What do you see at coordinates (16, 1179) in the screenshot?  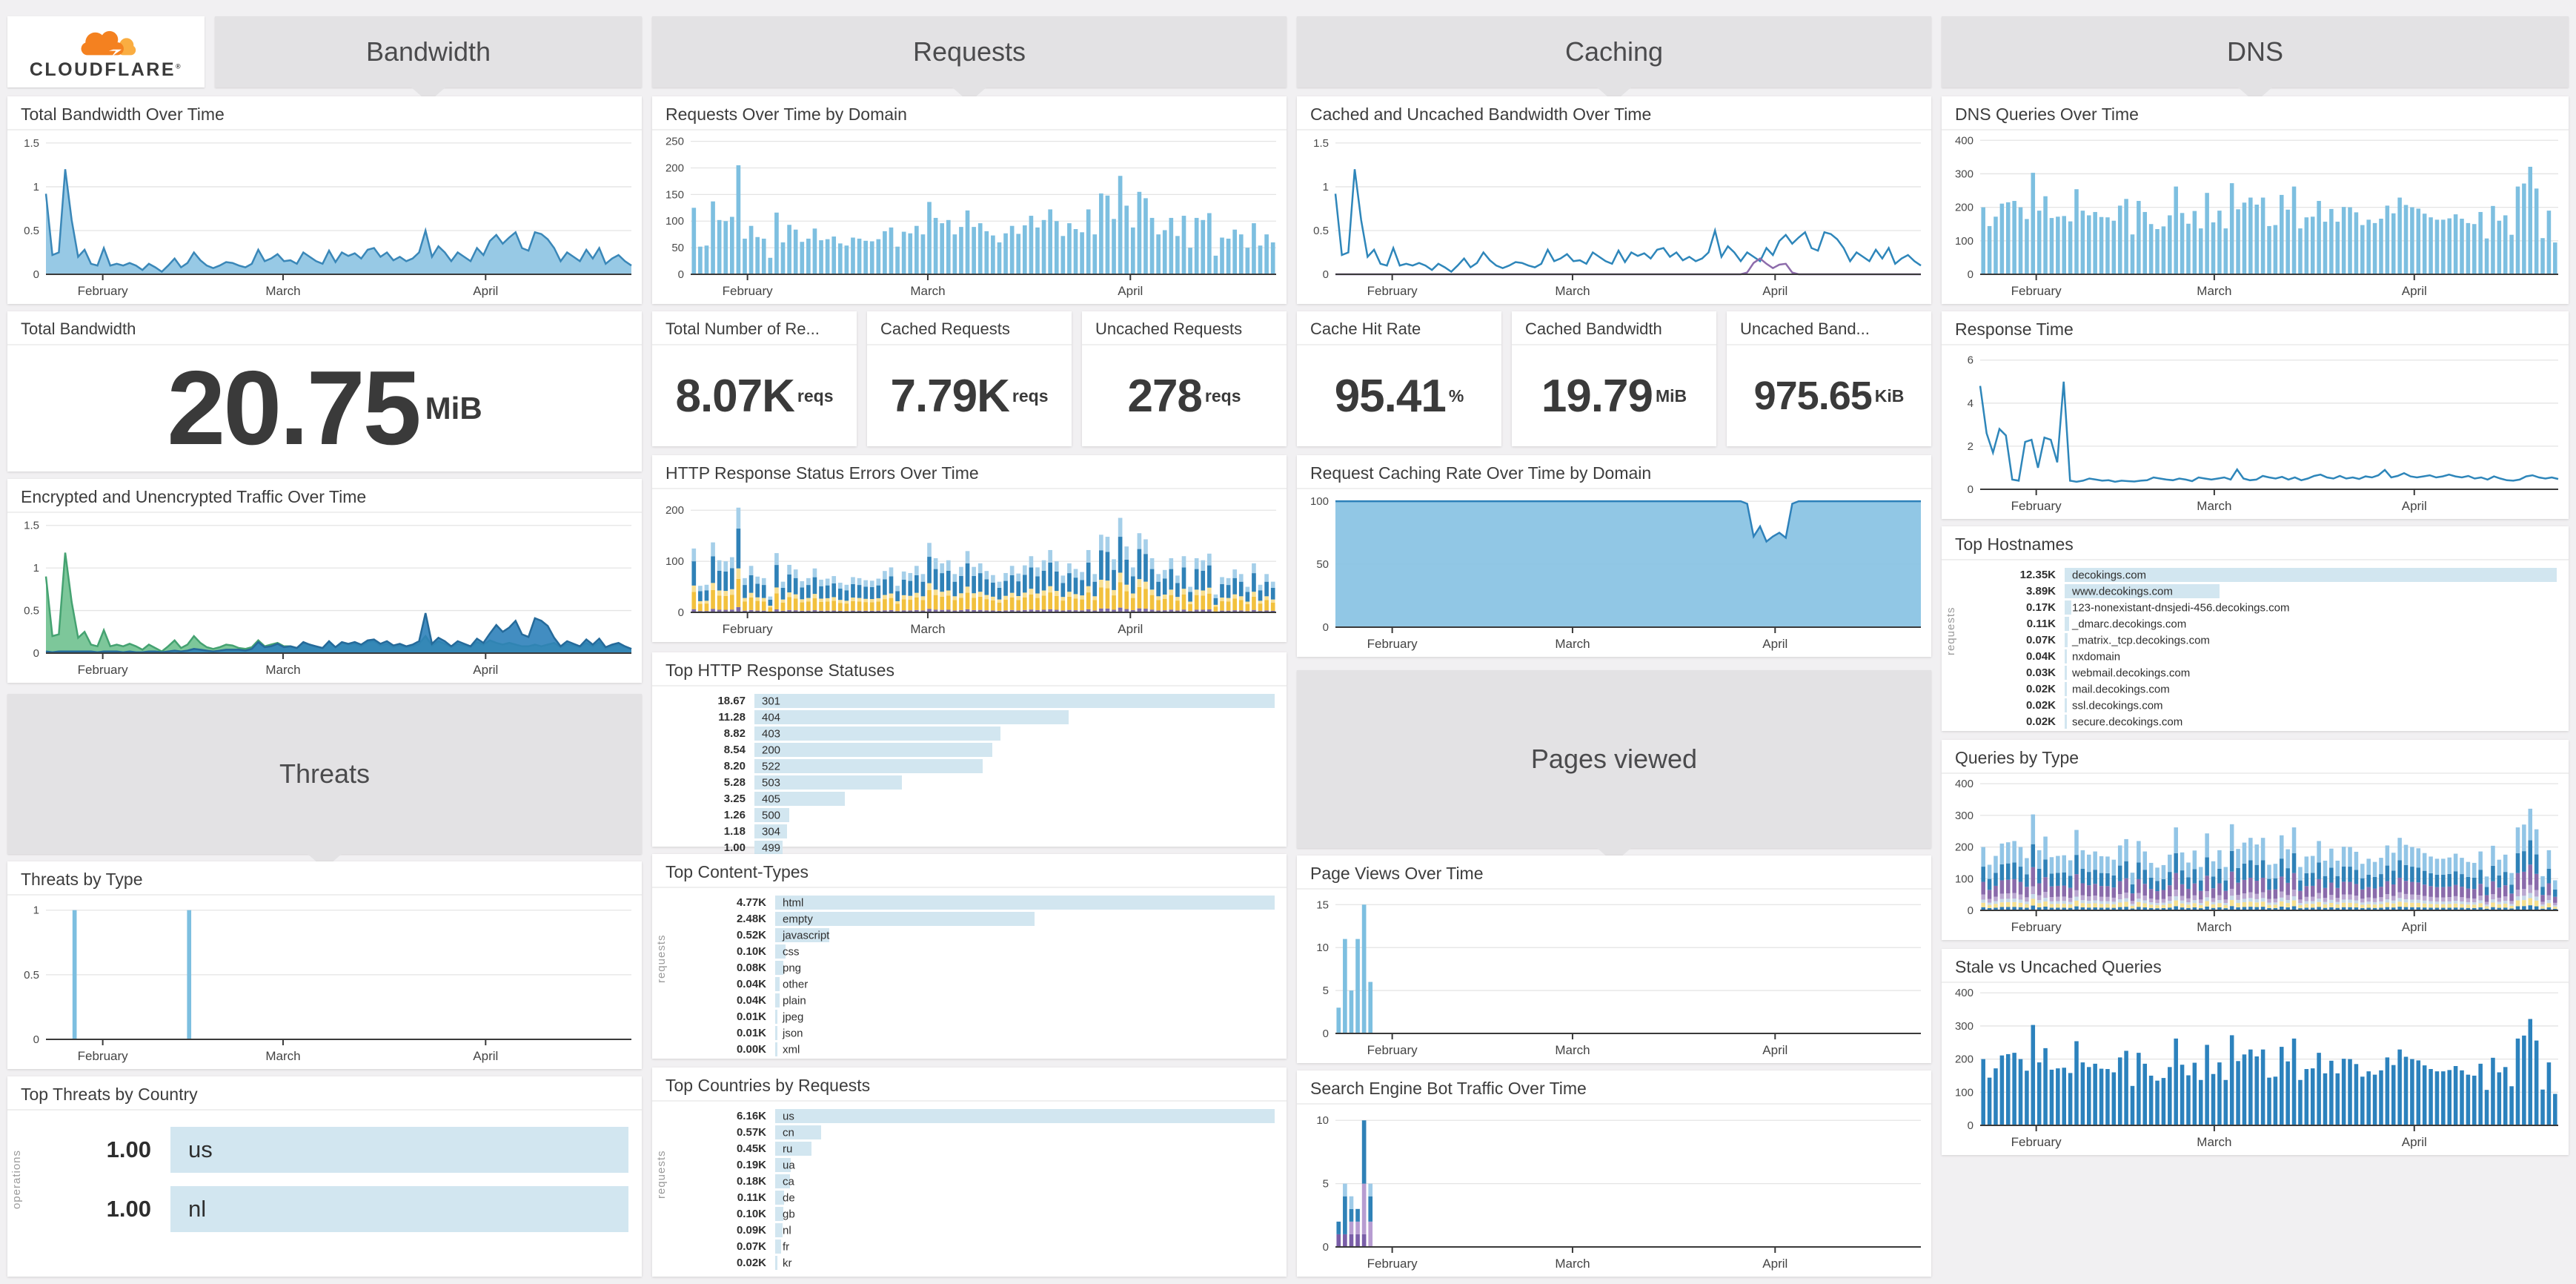 I see `y-axis-label: operations` at bounding box center [16, 1179].